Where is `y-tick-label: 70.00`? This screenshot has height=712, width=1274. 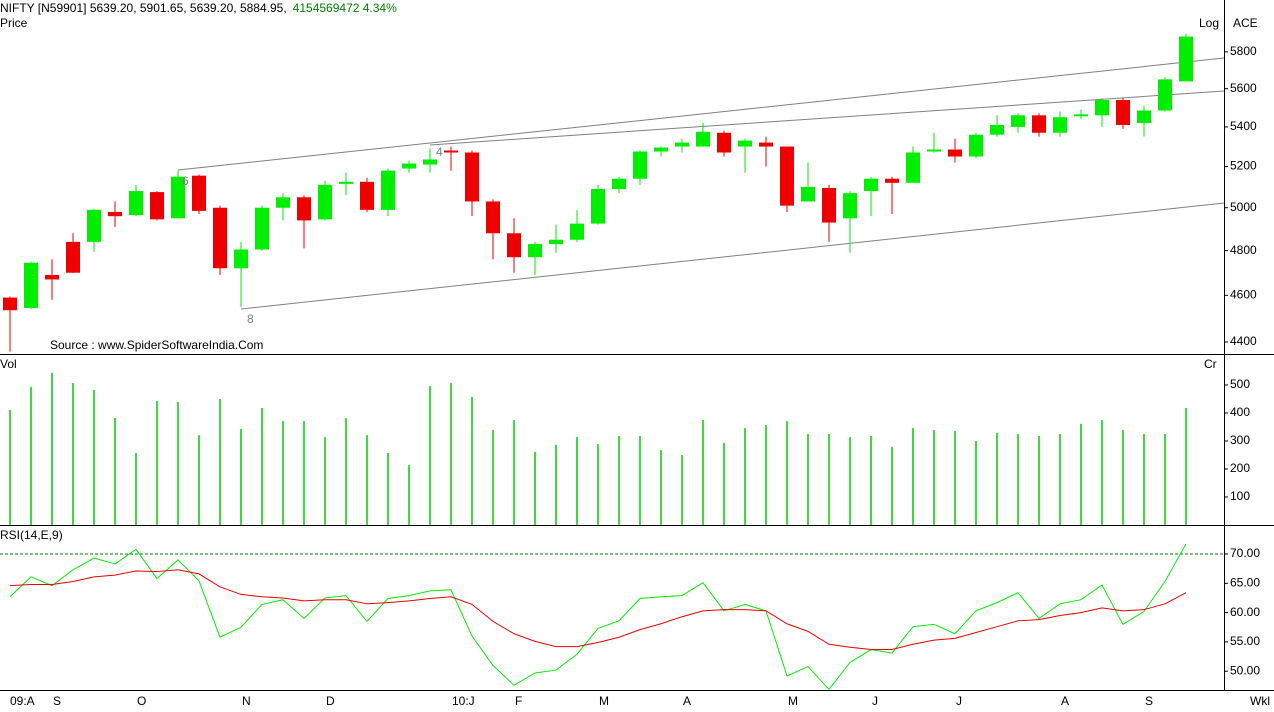 y-tick-label: 70.00 is located at coordinates (1245, 553).